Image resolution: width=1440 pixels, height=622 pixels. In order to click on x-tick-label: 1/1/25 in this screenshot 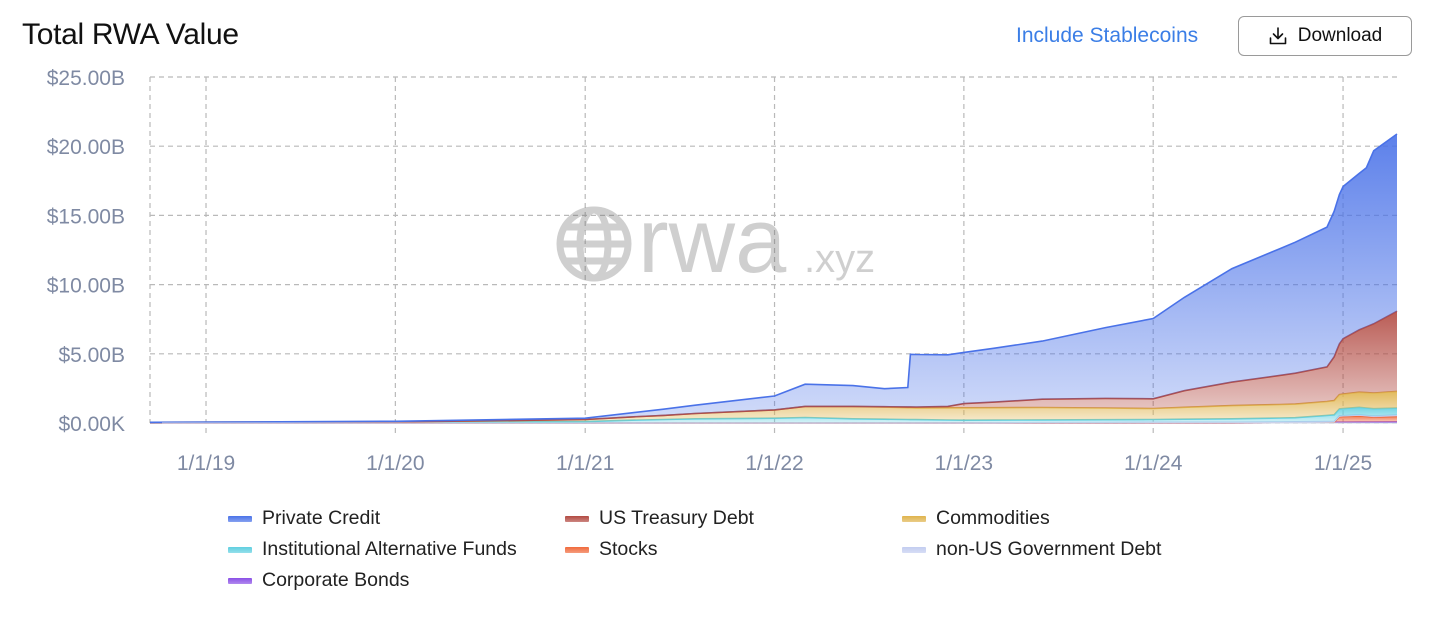, I will do `click(1343, 463)`.